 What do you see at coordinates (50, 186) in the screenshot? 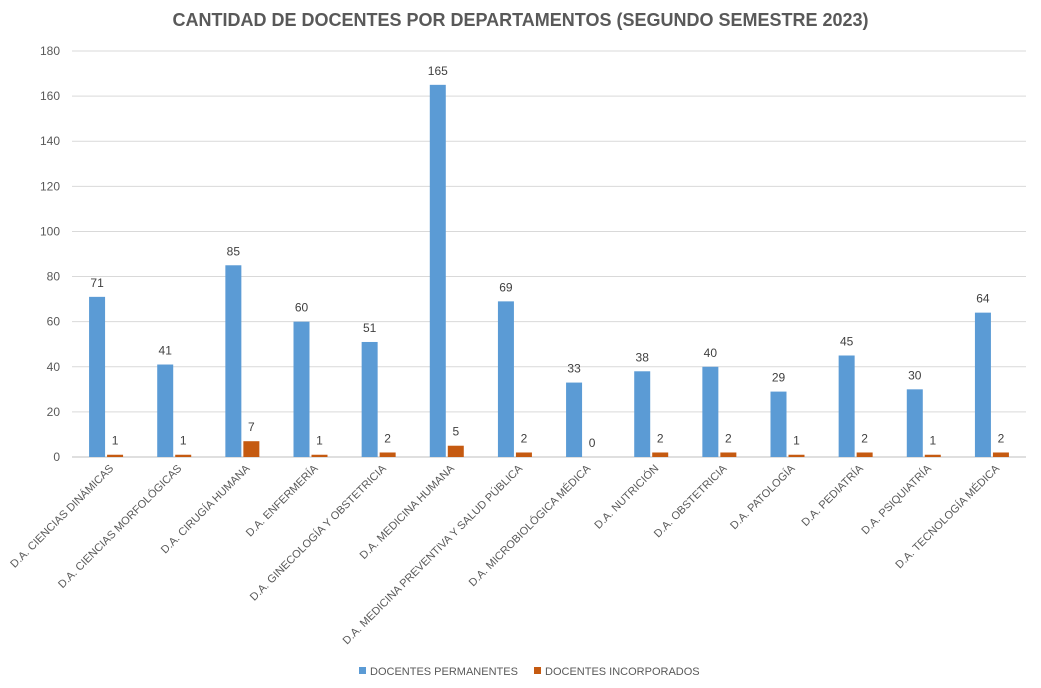
I see `y-tick-label: 120` at bounding box center [50, 186].